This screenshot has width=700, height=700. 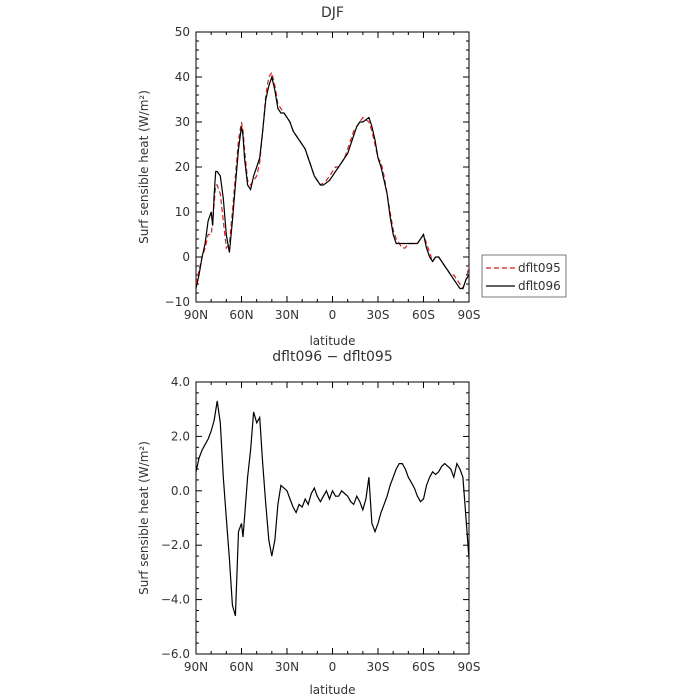 What do you see at coordinates (539, 268) in the screenshot?
I see `legend-label-dflt095: dflt095` at bounding box center [539, 268].